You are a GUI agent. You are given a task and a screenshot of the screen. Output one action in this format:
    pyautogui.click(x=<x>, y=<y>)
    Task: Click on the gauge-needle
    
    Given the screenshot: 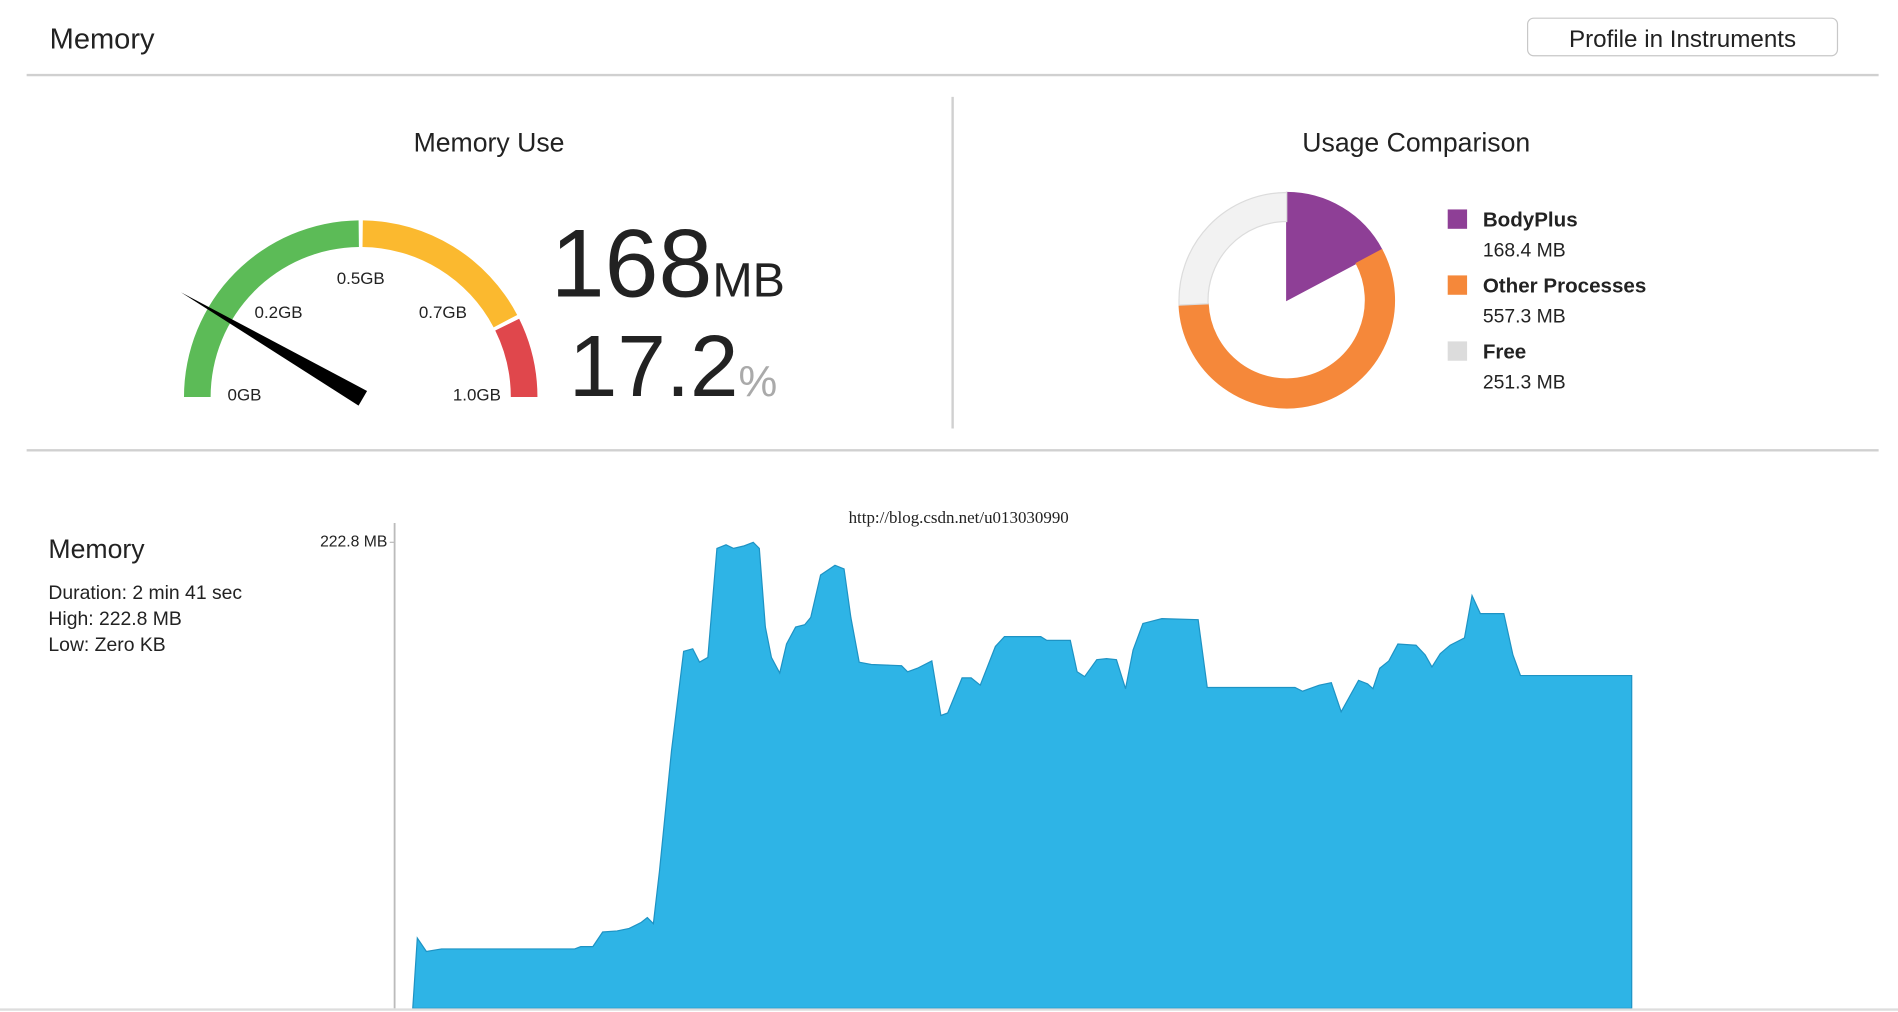 What is the action you would take?
    pyautogui.click(x=274, y=349)
    